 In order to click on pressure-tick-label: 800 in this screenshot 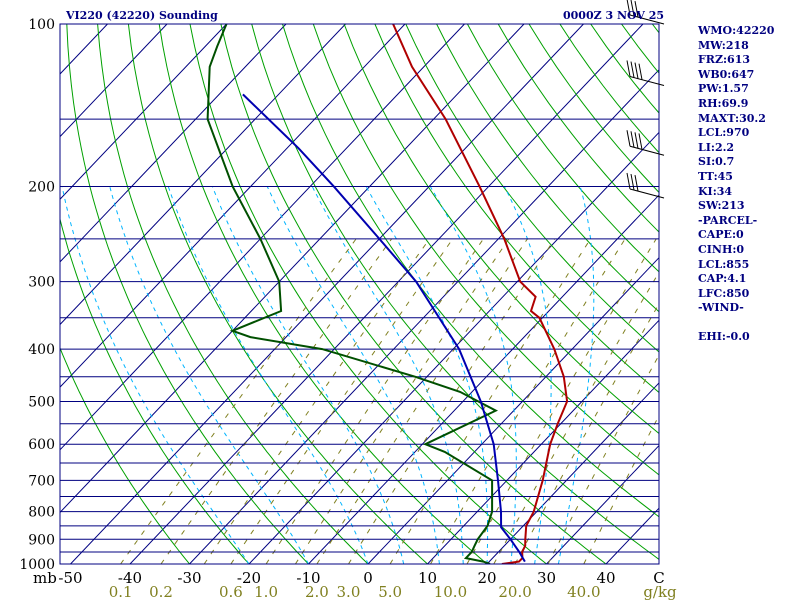, I will do `click(41, 513)`.